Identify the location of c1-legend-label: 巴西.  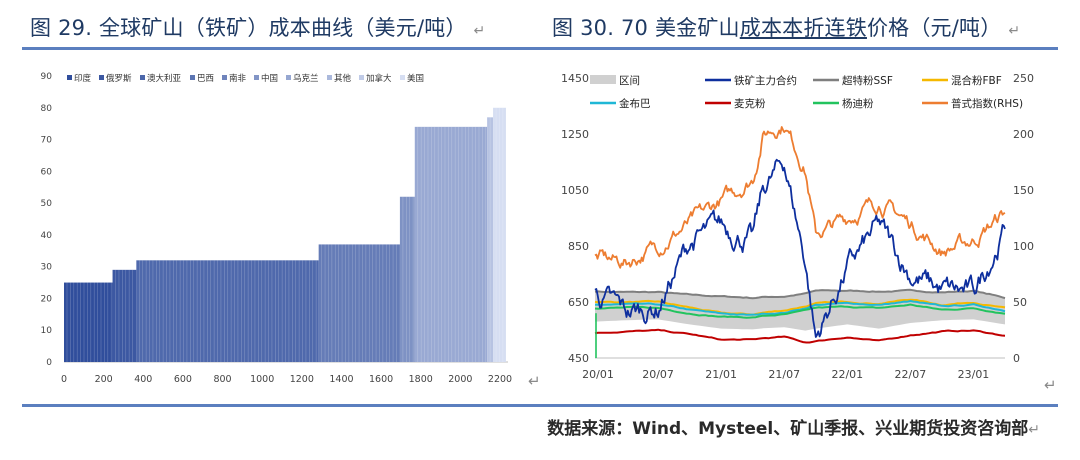
(205, 79).